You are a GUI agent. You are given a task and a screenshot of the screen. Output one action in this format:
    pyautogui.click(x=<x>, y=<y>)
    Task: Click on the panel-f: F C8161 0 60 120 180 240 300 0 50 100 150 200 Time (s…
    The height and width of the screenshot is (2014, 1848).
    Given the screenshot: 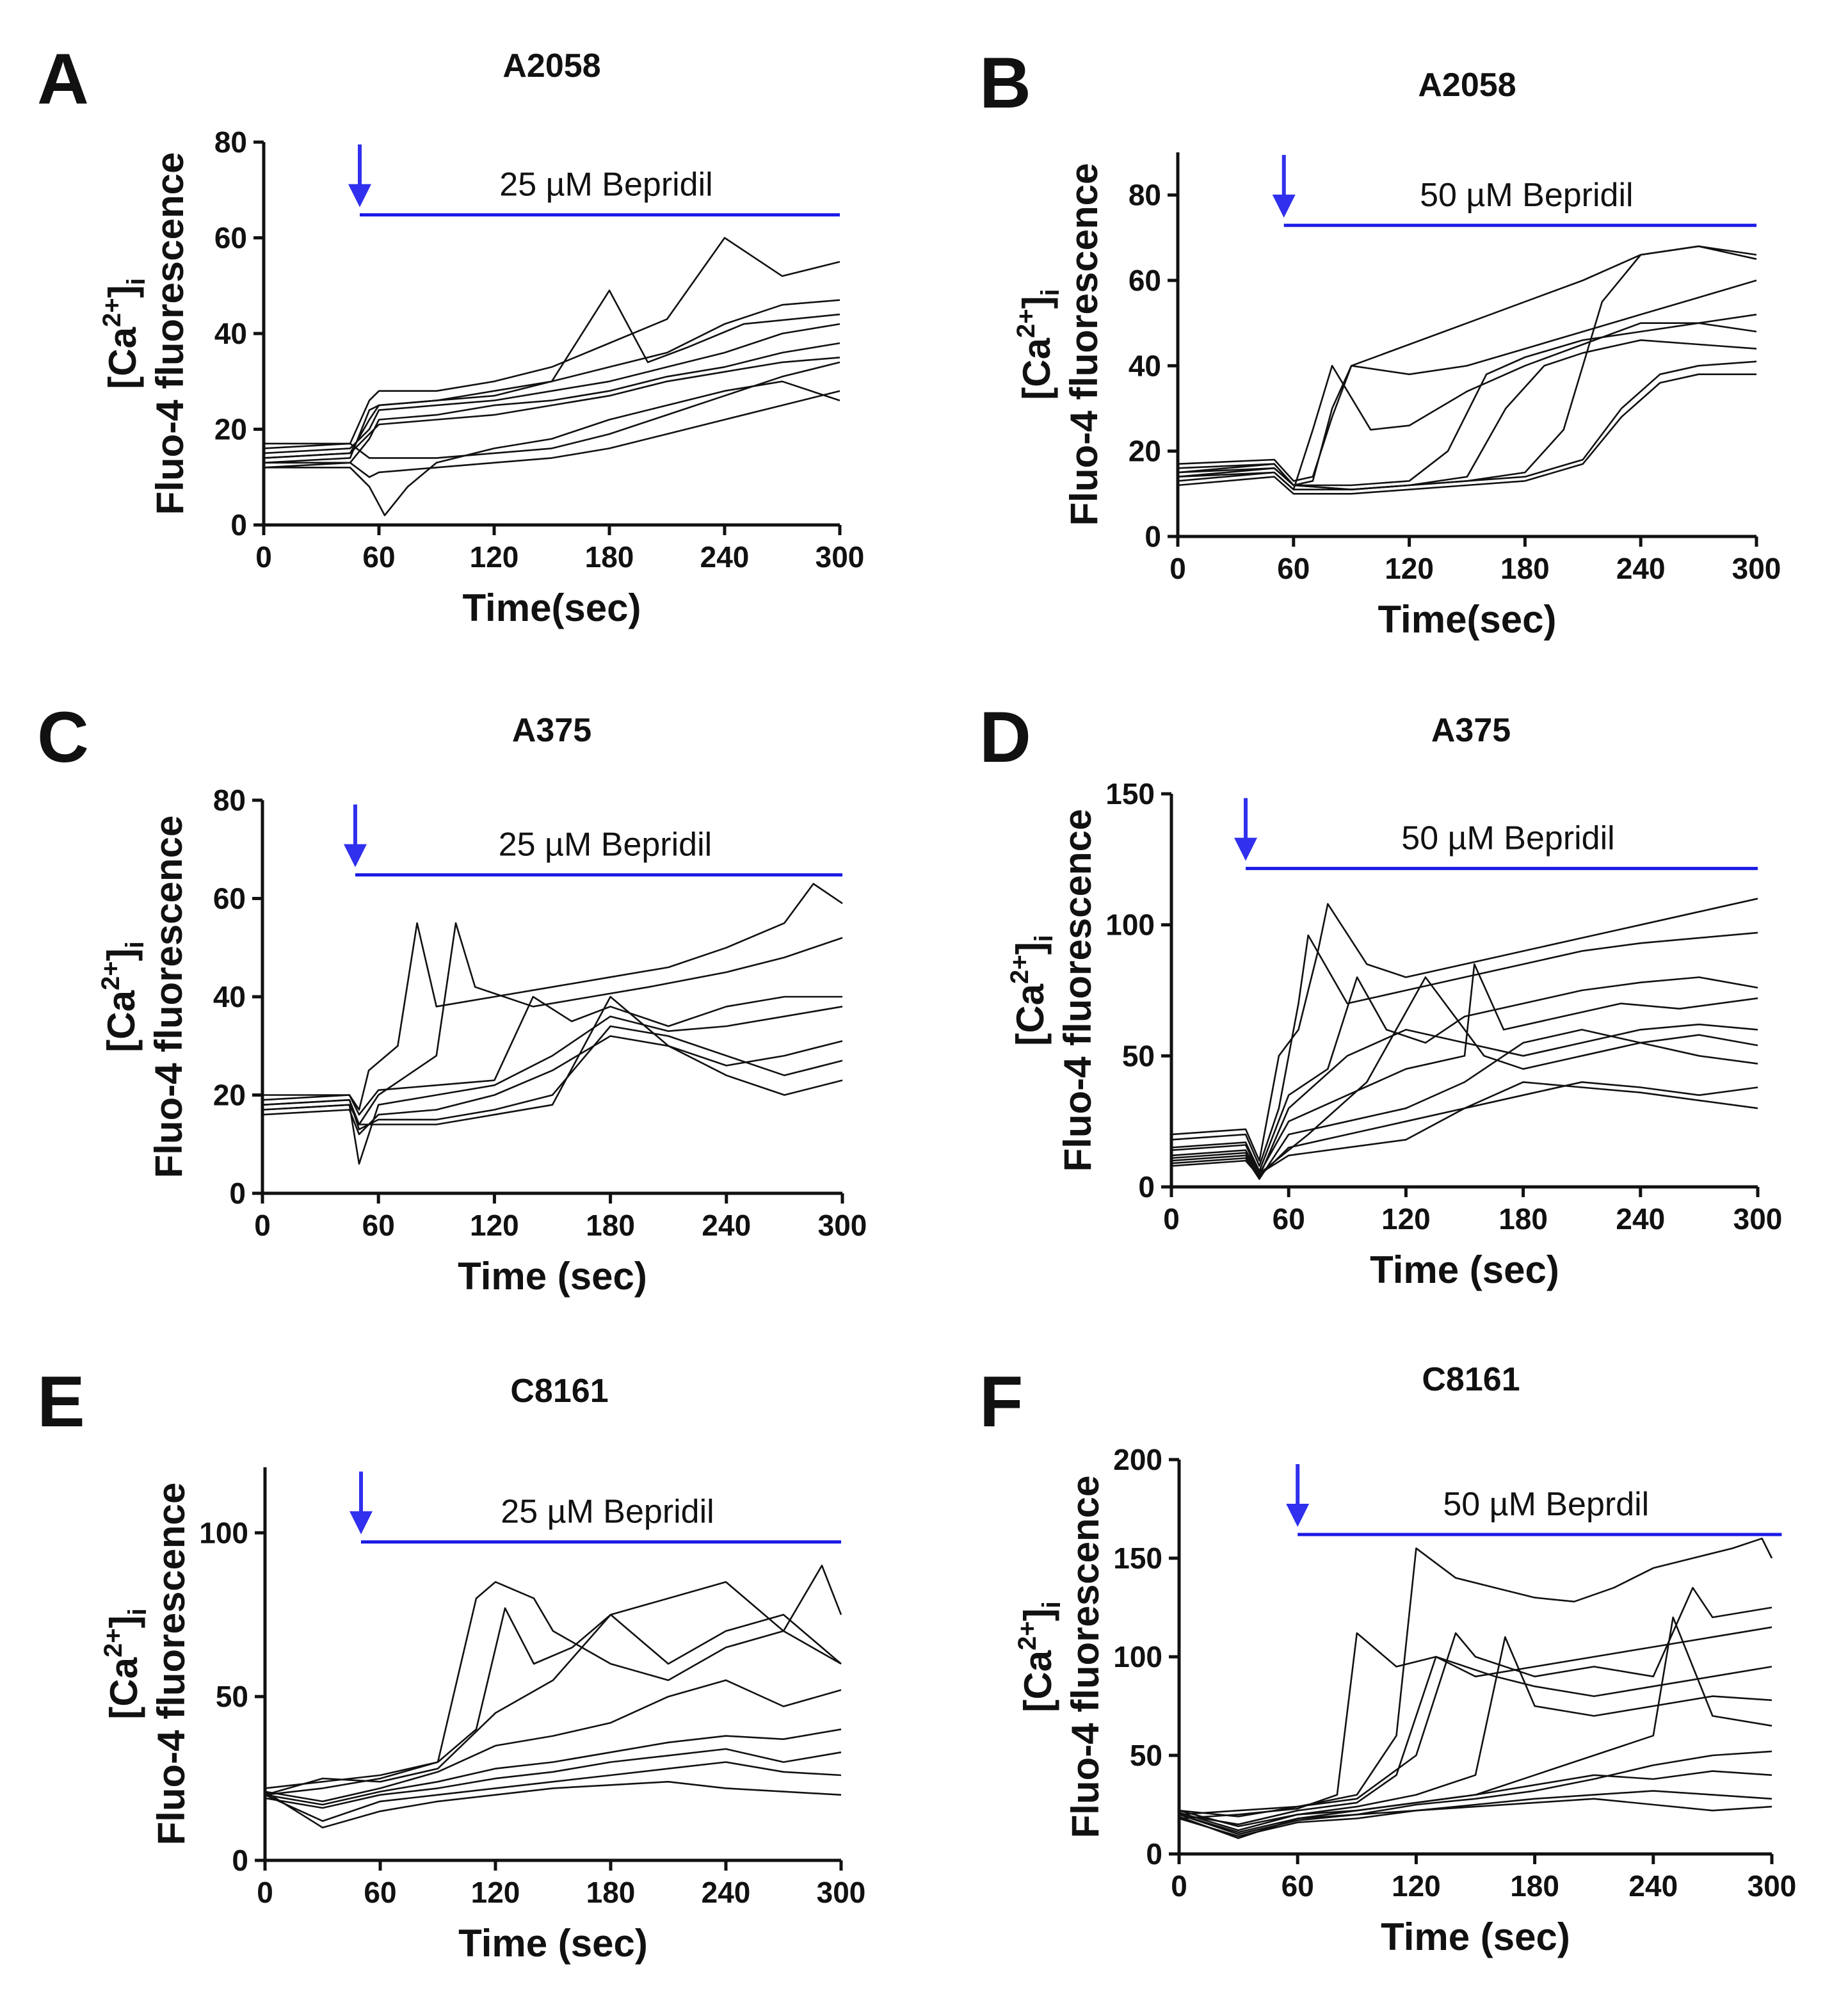 What is the action you would take?
    pyautogui.click(x=1387, y=1659)
    